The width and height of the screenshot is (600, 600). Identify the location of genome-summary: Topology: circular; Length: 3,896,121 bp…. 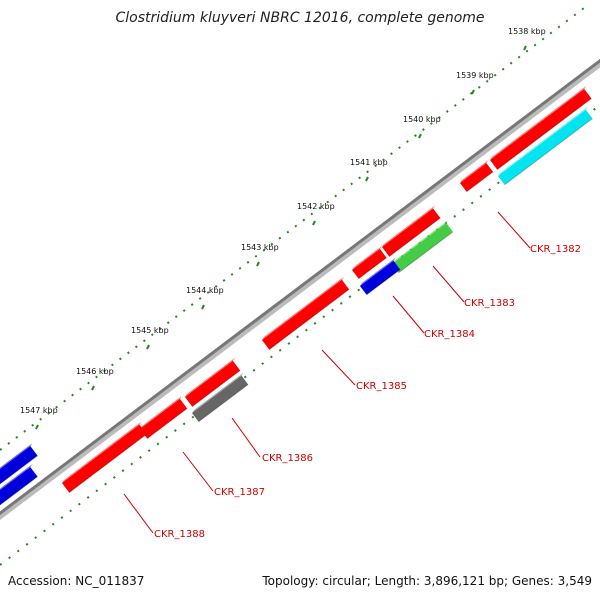
(427, 581).